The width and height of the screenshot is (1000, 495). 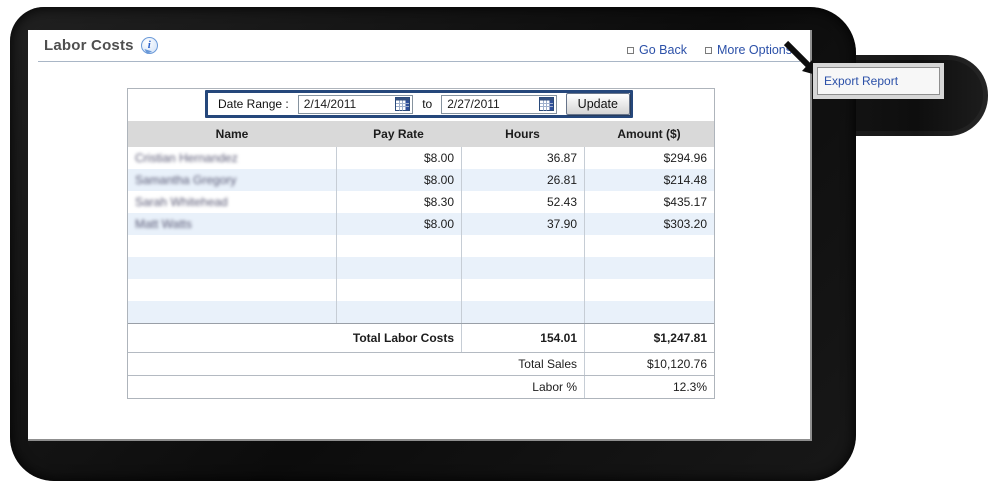 I want to click on date-range-row: Date Range : 2/14/2011 to 2/27/2011, so click(x=421, y=105).